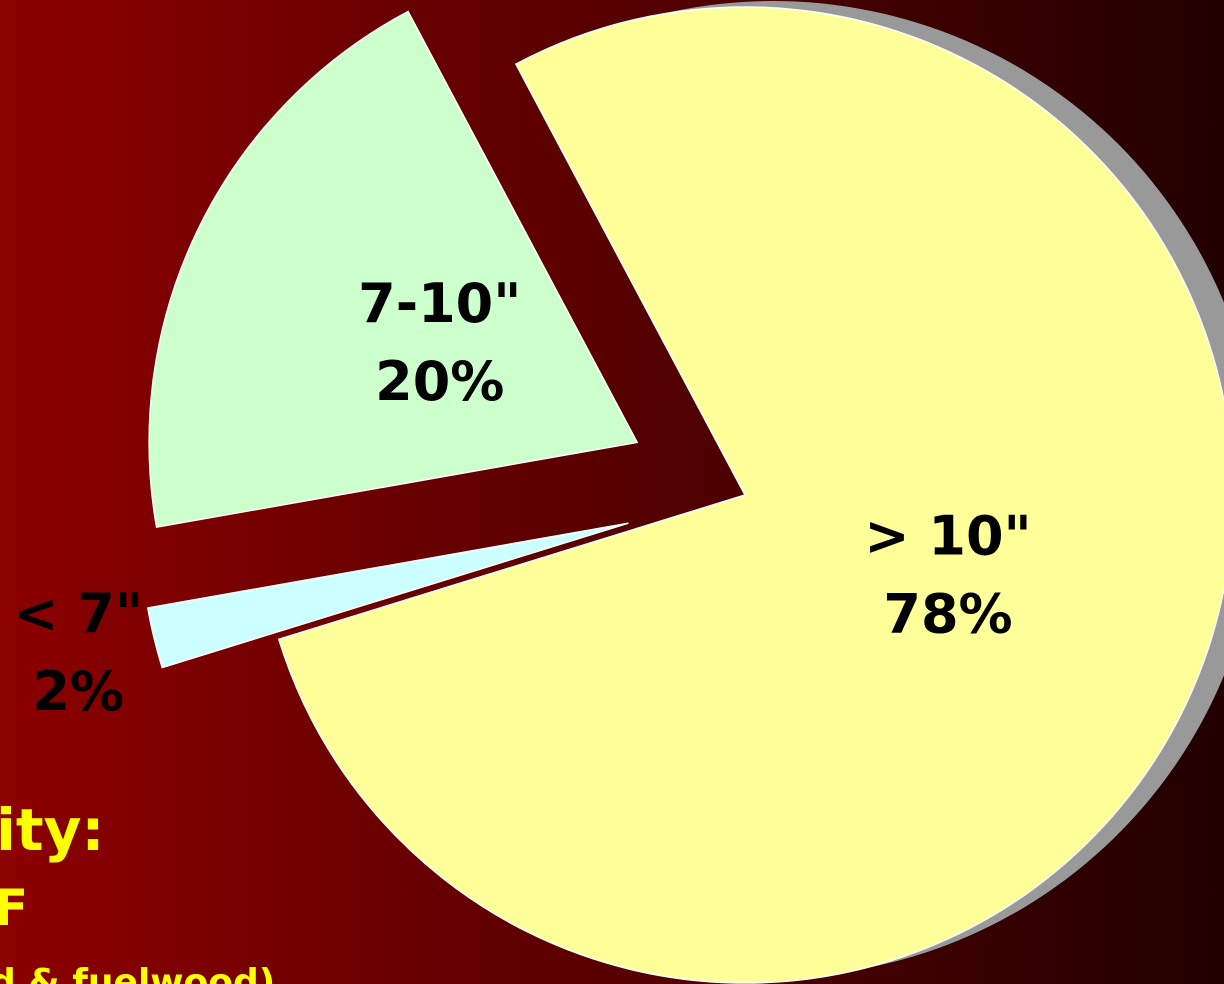 The image size is (1224, 984). I want to click on slice-label: > 10", so click(947, 535).